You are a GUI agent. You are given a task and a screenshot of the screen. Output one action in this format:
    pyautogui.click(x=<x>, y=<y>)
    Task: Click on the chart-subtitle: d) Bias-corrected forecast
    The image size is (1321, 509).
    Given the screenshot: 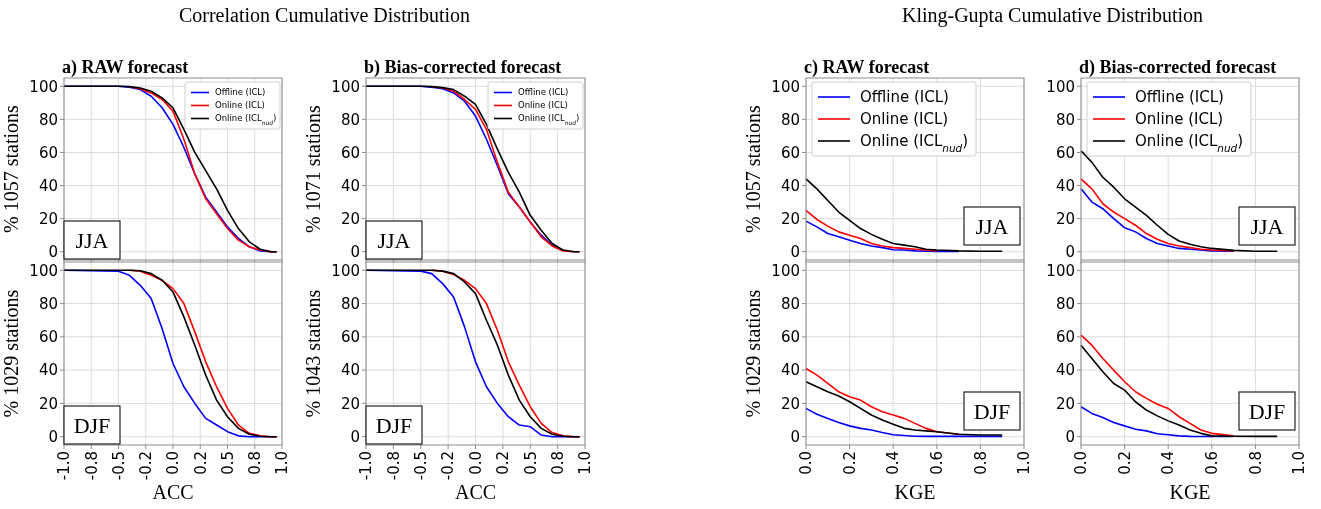 What is the action you would take?
    pyautogui.click(x=1178, y=67)
    